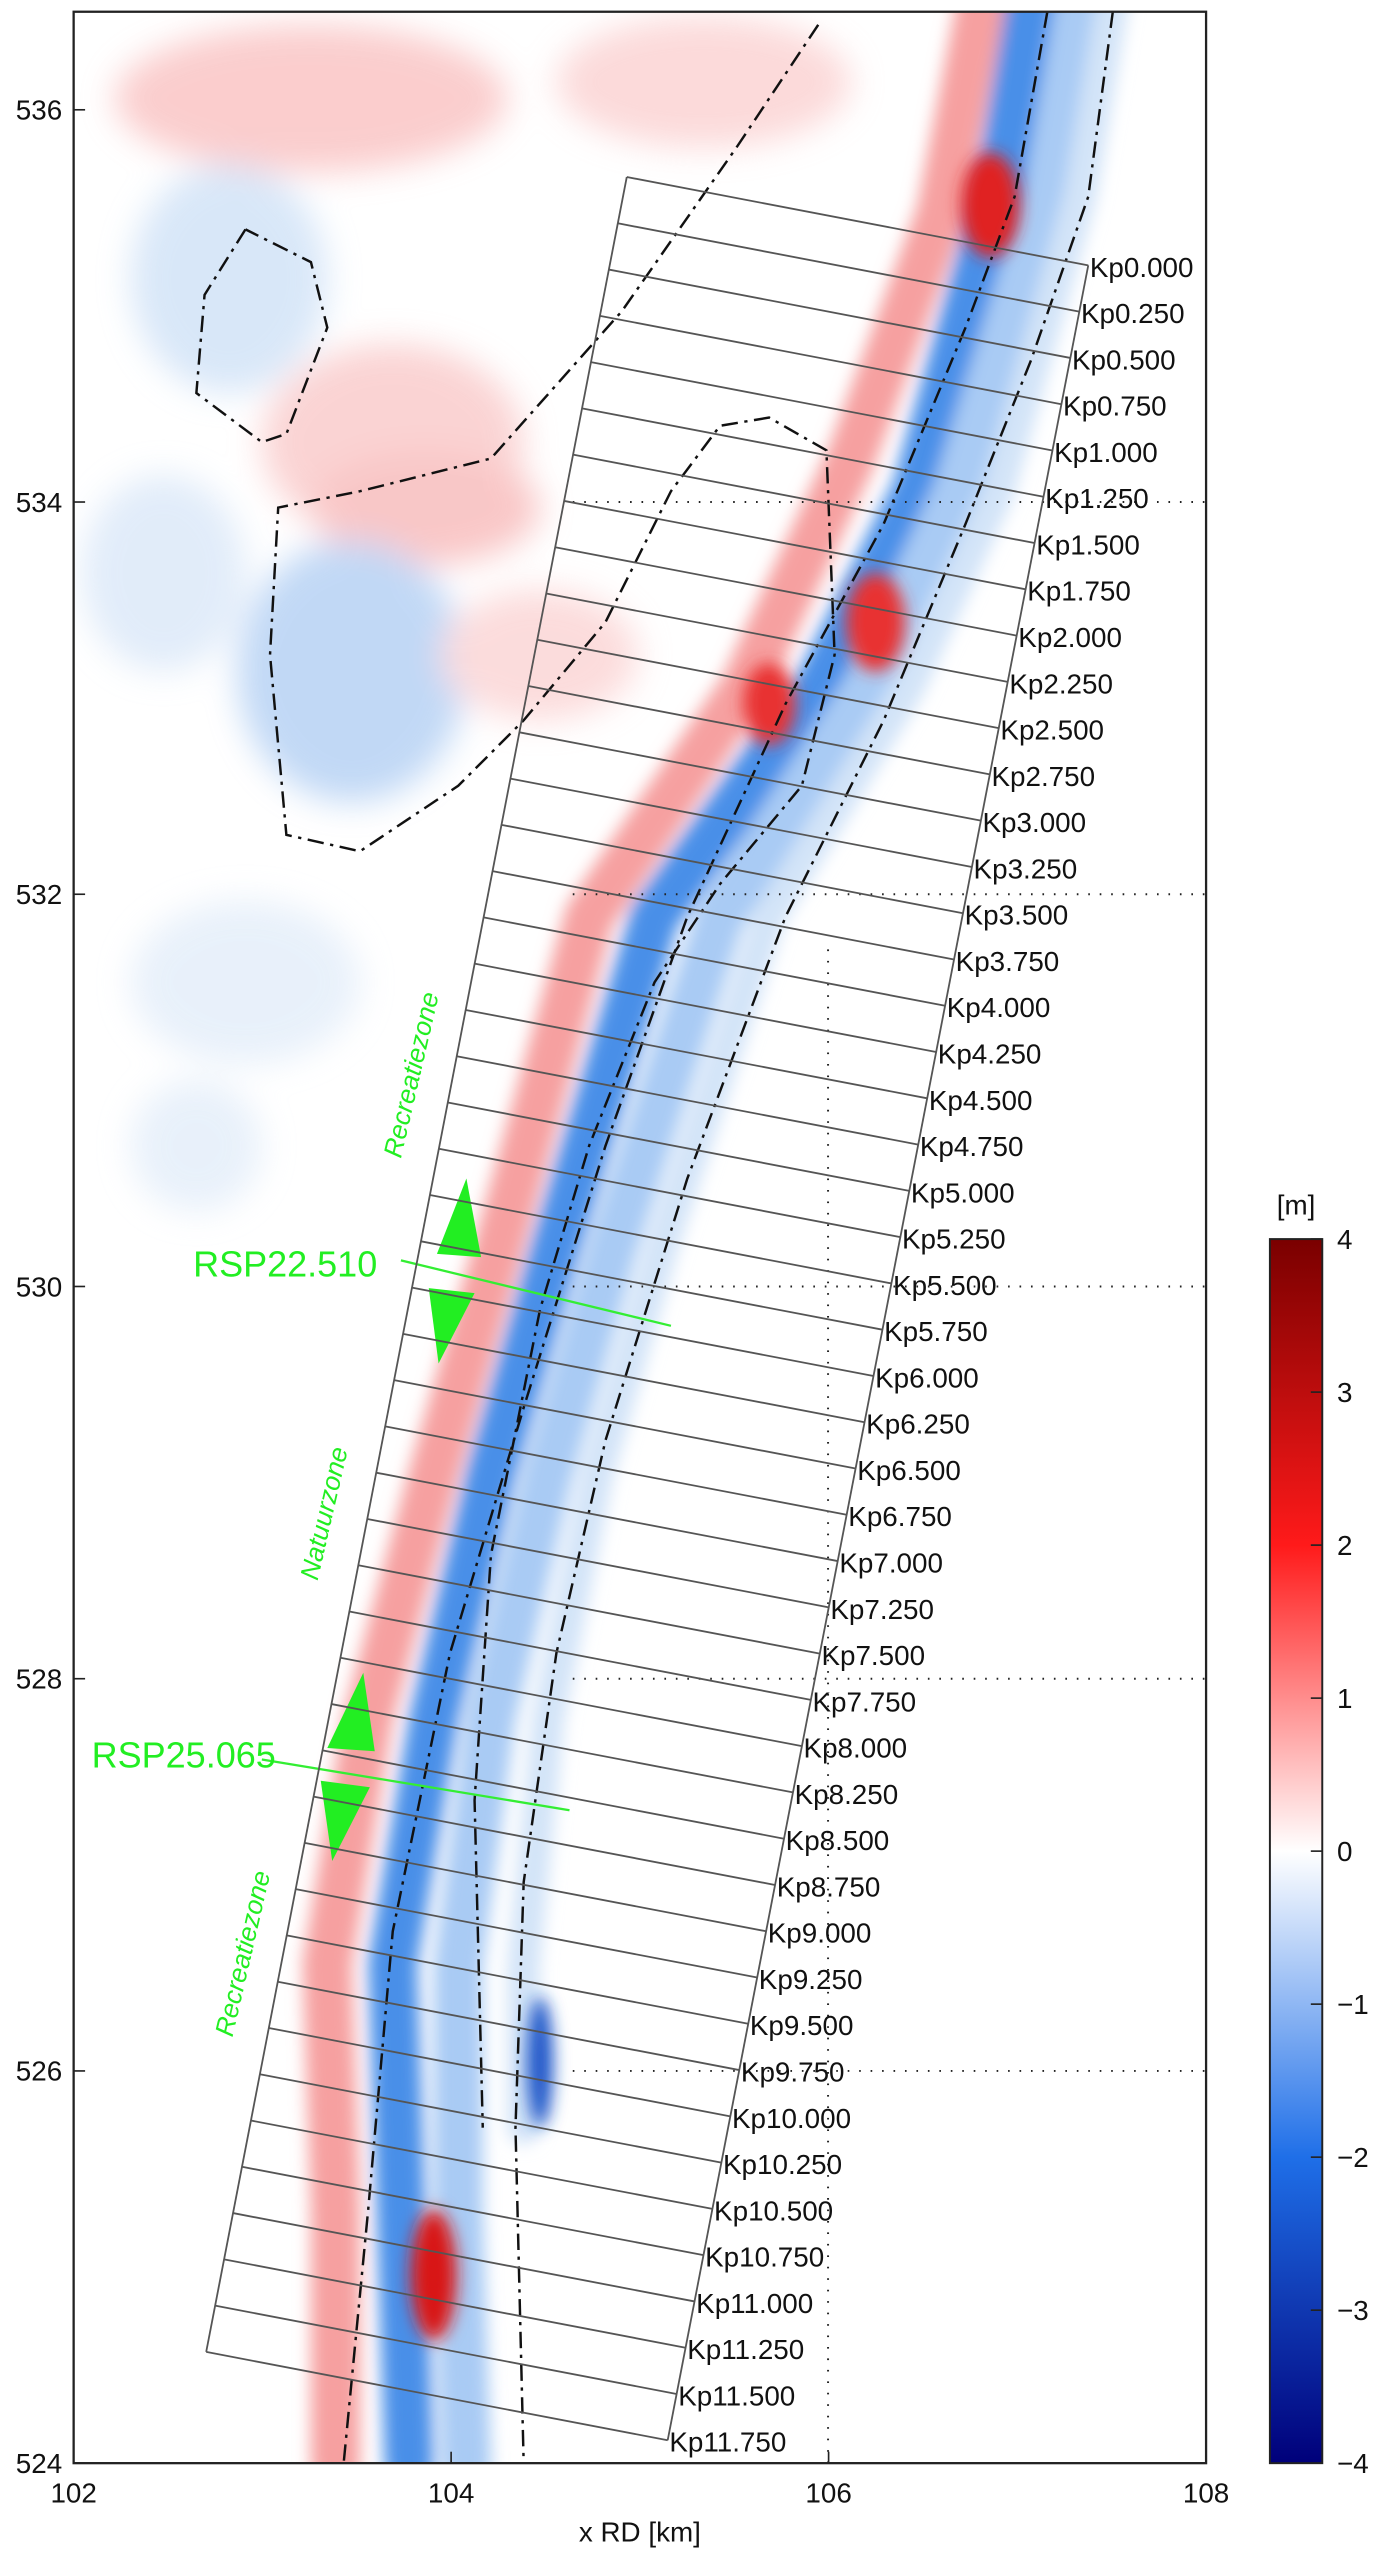  Describe the element at coordinates (811, 1979) in the screenshot. I see `transect-label: Kp9.250` at that location.